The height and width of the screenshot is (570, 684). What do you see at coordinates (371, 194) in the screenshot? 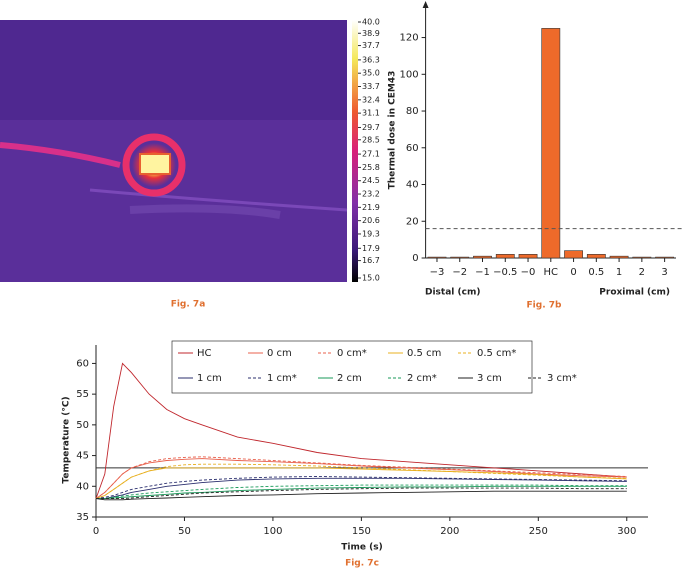
I see `colorbar-label: 23.2` at bounding box center [371, 194].